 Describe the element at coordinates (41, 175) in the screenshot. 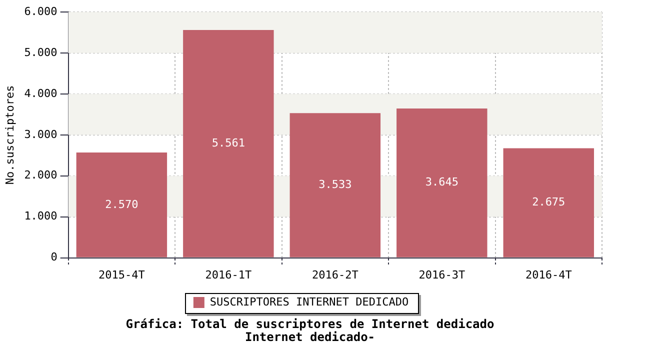

I see `y-tick-label: 2.000` at that location.